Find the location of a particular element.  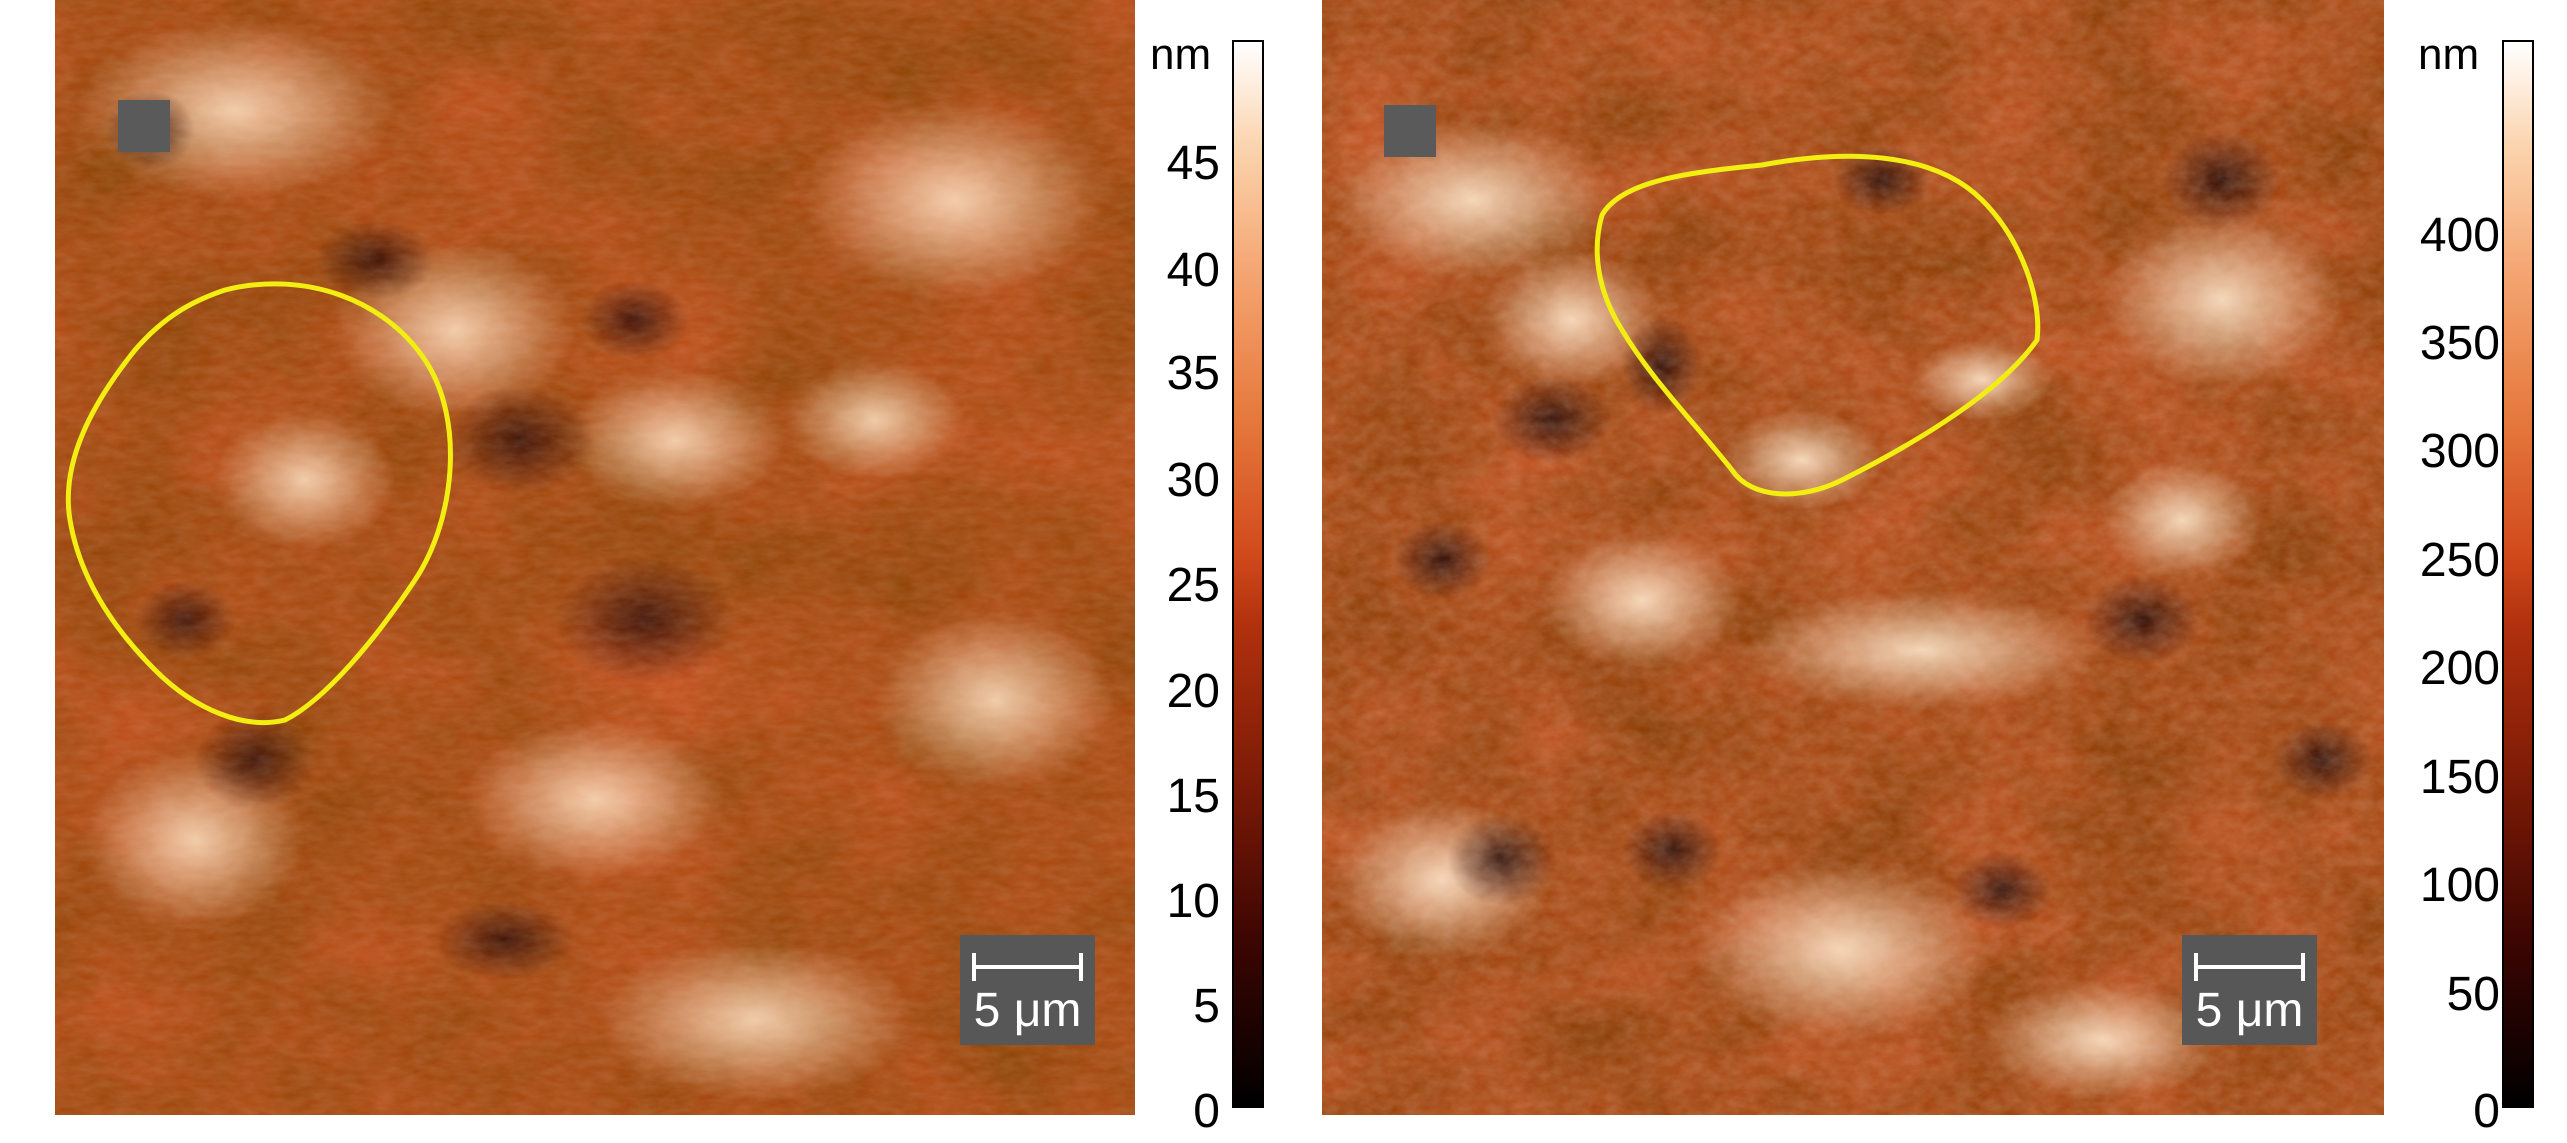

colorbar-left: nm 45 40 35 30 25 20 15 10 5 0 is located at coordinates (1215, 571).